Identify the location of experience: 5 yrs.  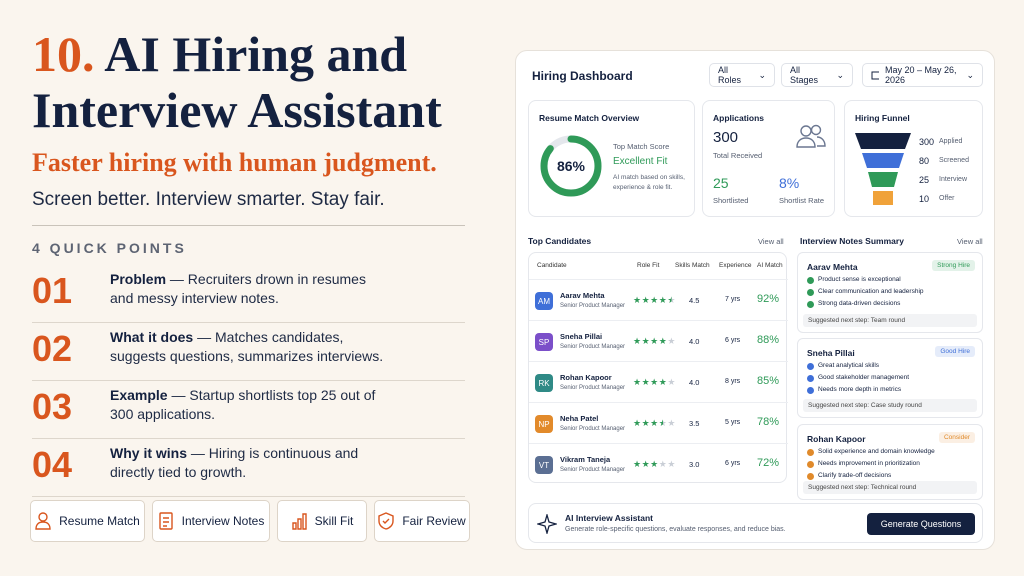
(733, 422).